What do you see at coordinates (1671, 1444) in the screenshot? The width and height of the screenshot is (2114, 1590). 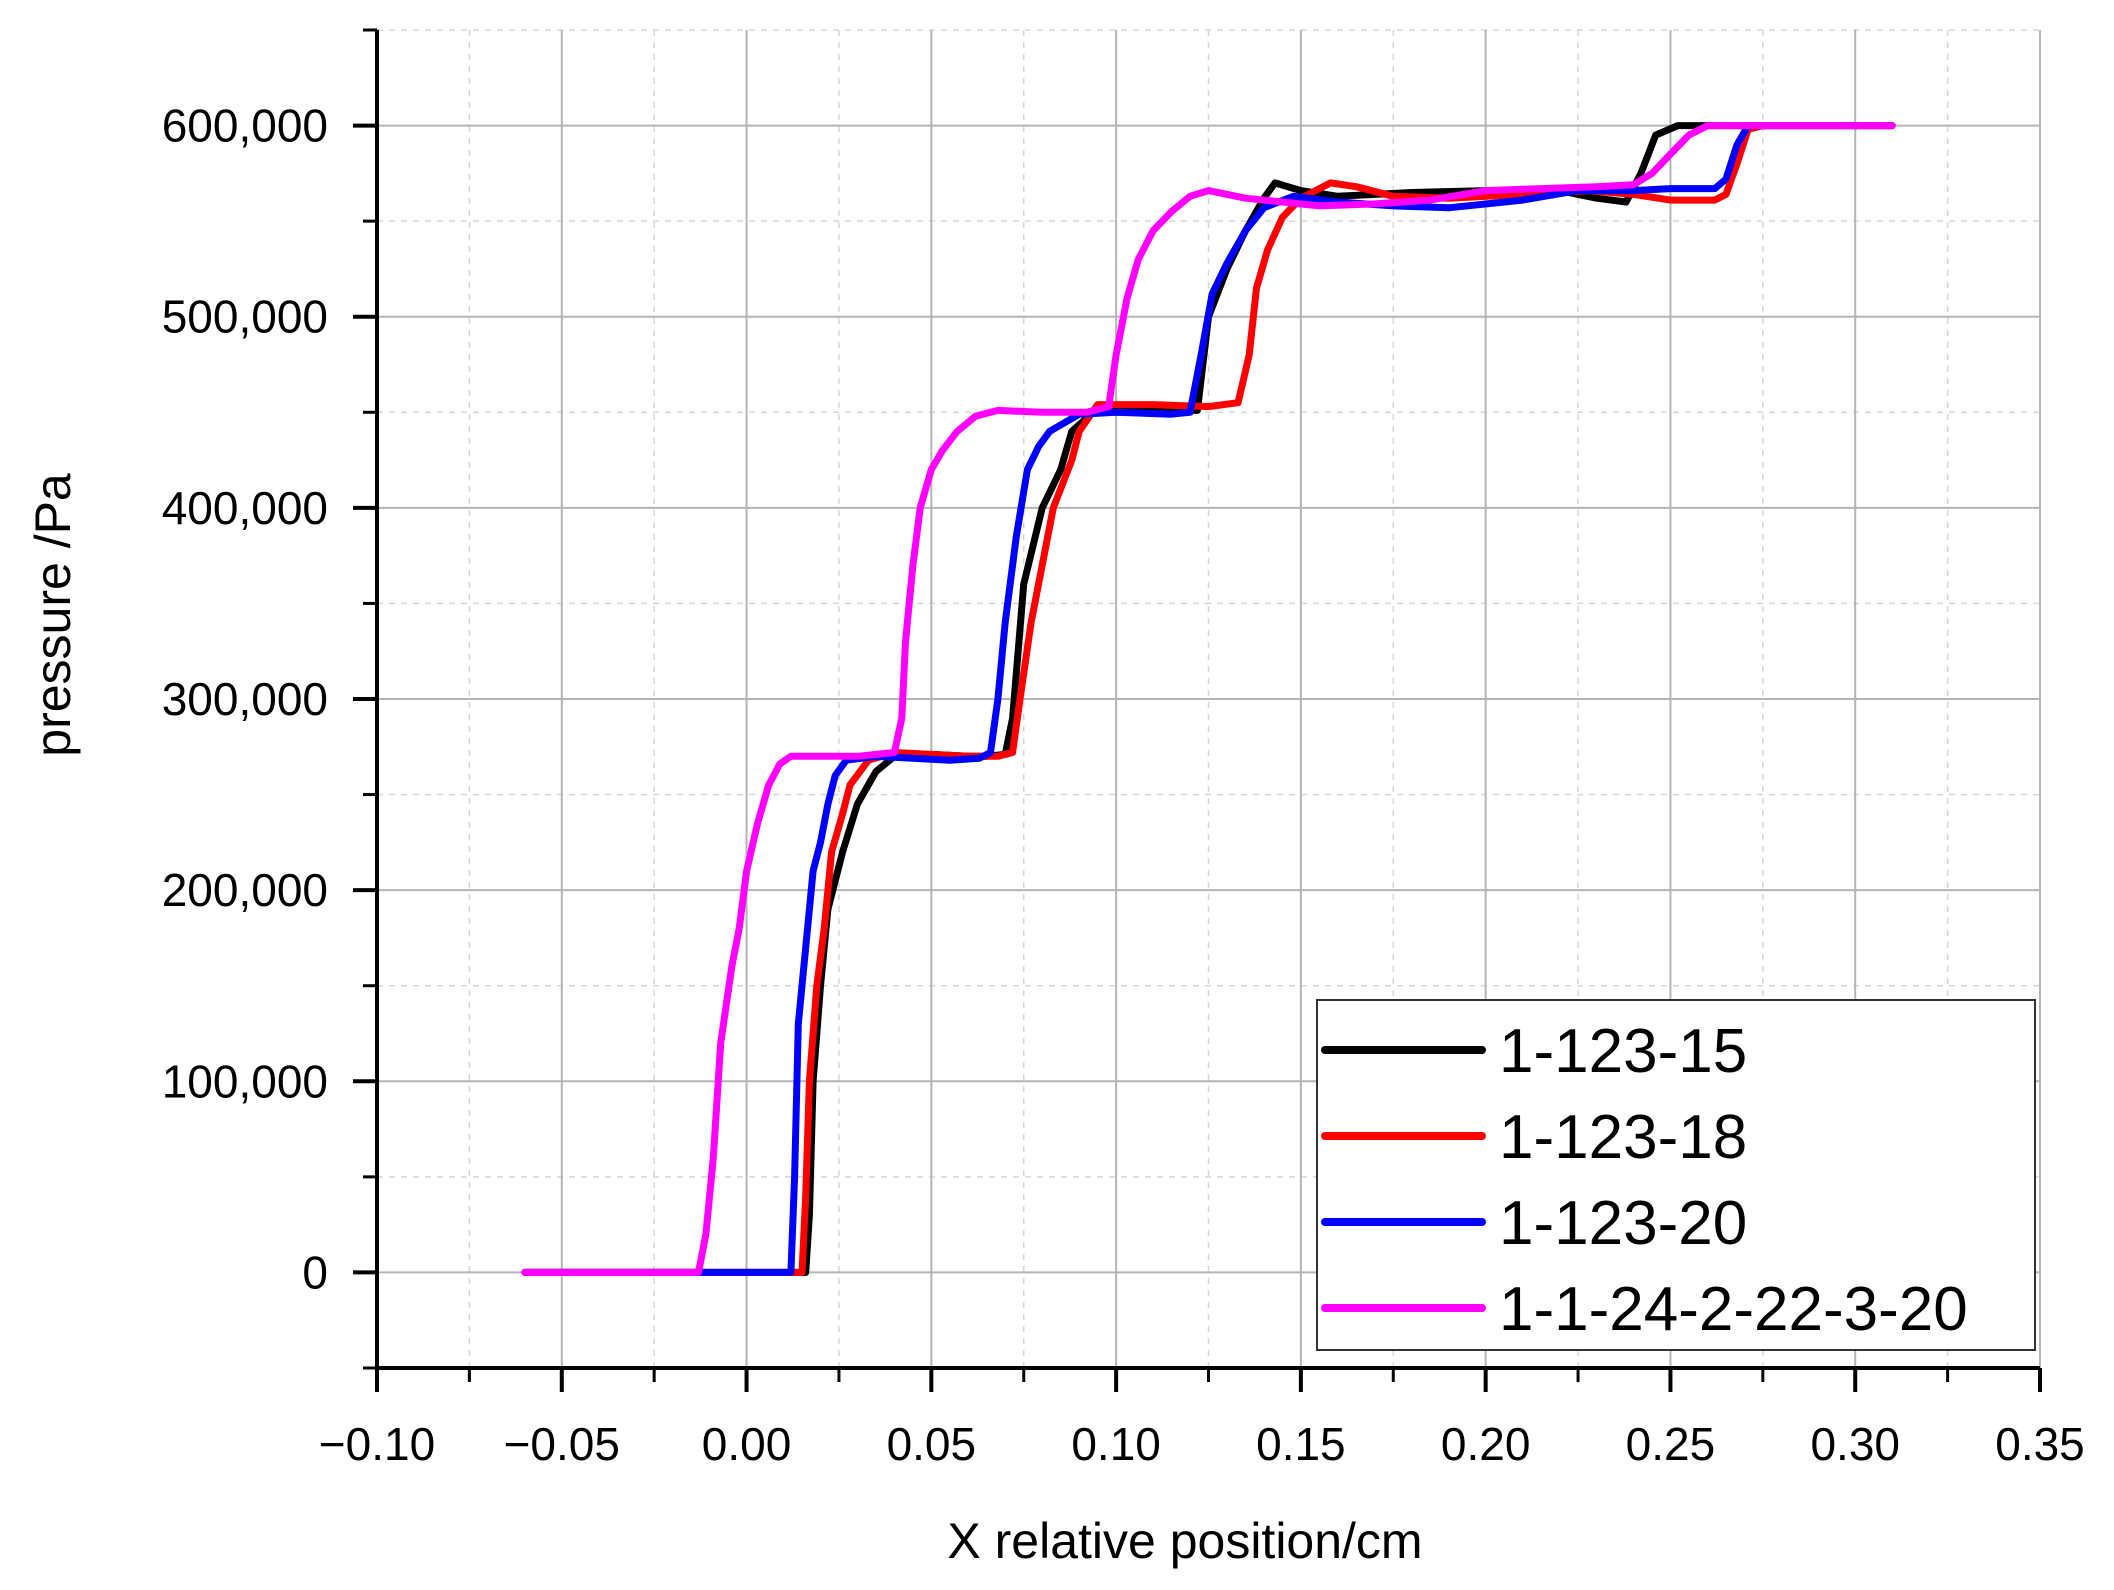 I see `x-tick-label: 0.25` at bounding box center [1671, 1444].